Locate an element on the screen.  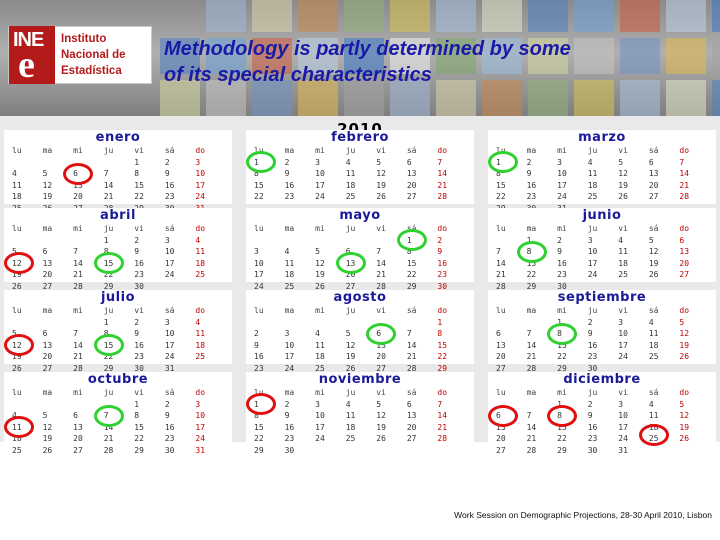
logo-line-2: Nacional de is located at coordinates (93, 55).